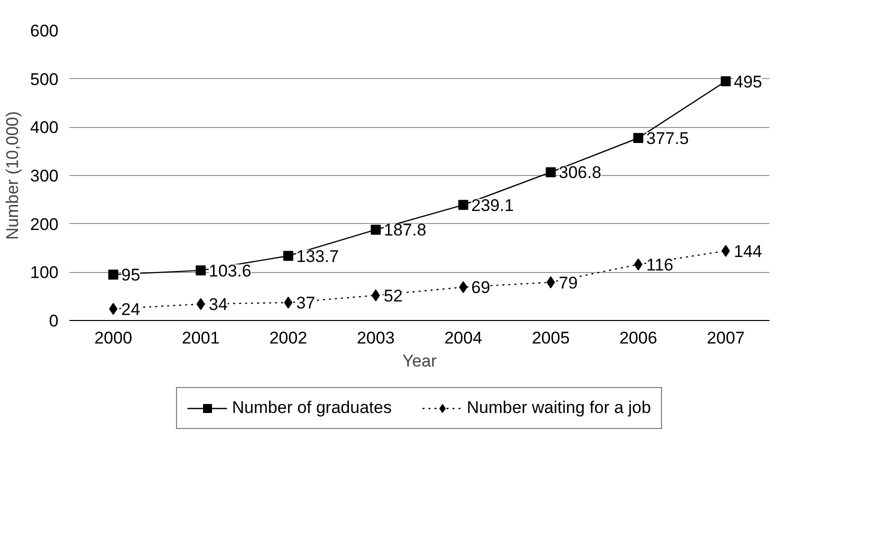 This screenshot has height=542, width=880. Describe the element at coordinates (130, 309) in the screenshot. I see `data-label: 24` at that location.